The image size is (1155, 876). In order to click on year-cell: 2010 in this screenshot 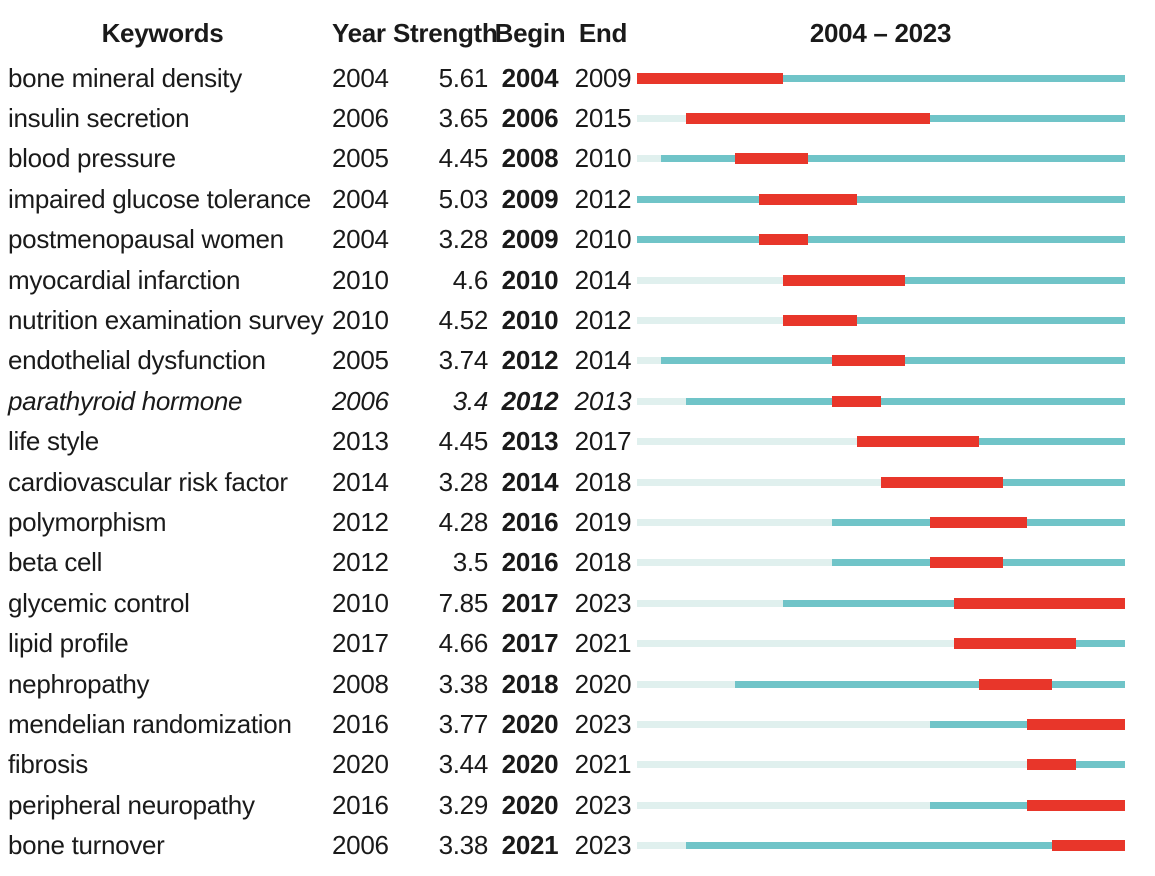, I will do `click(360, 279)`.